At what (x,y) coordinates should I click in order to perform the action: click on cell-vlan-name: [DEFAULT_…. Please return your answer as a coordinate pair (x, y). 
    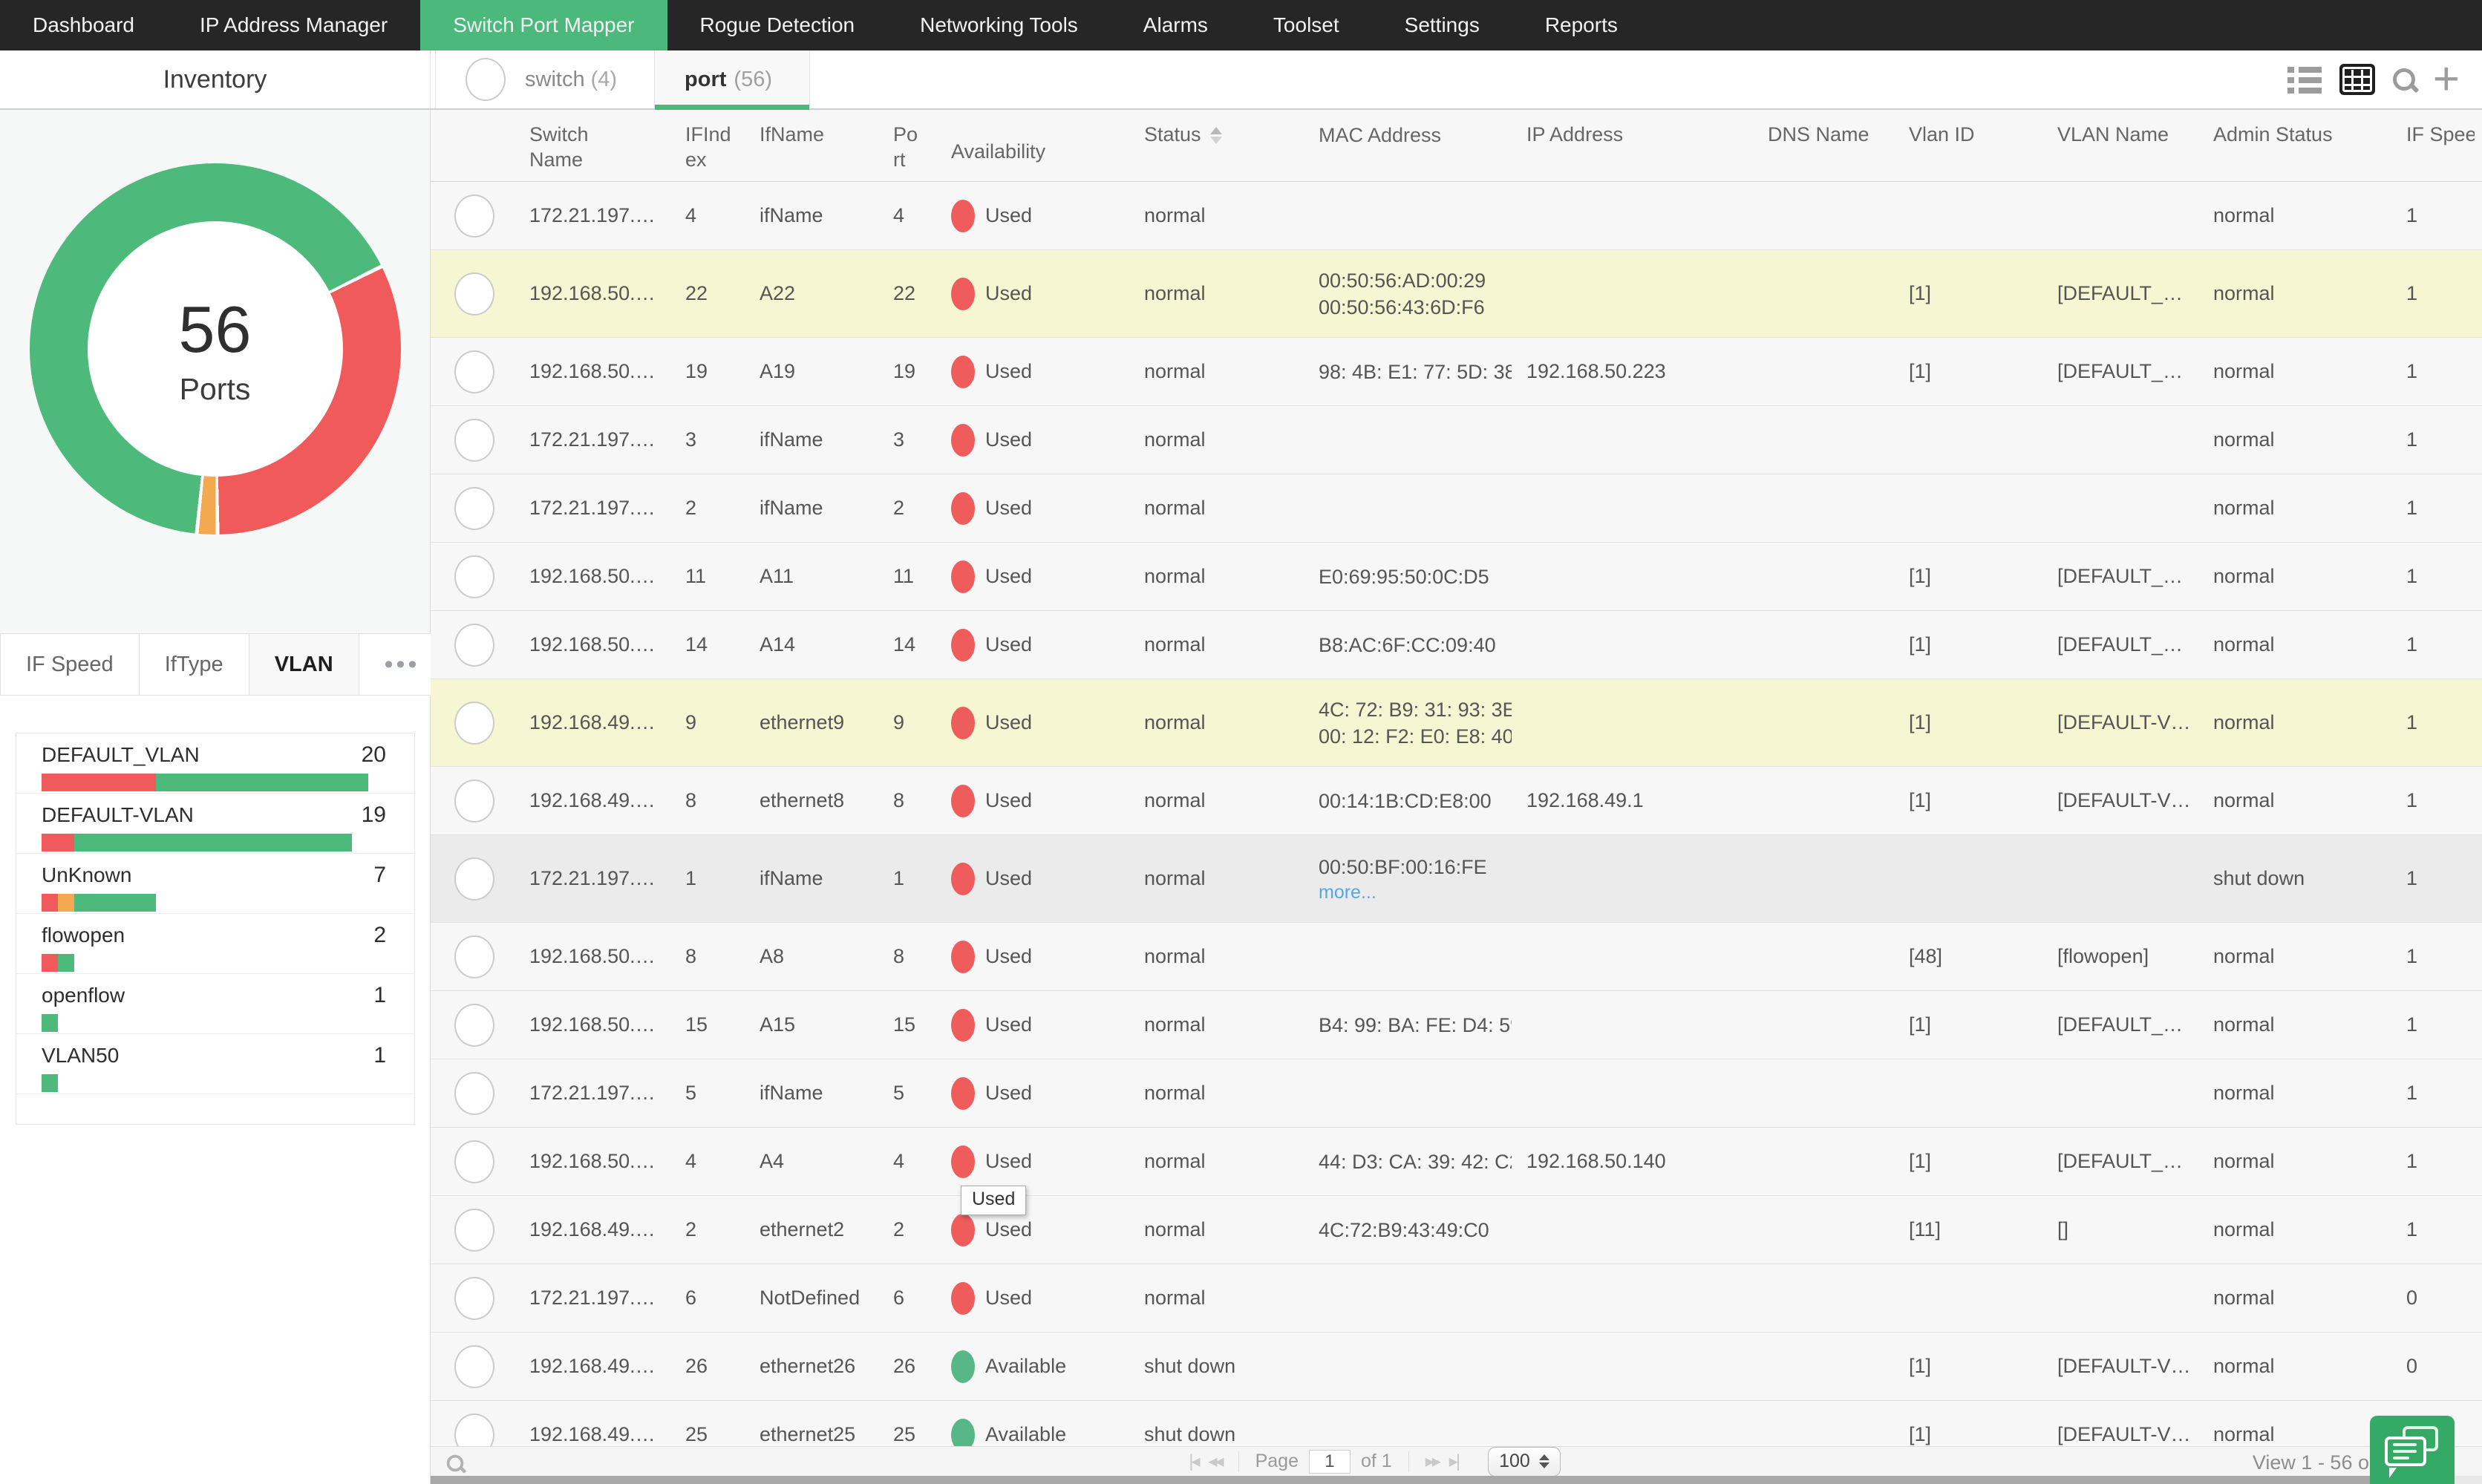
    Looking at the image, I should click on (2121, 576).